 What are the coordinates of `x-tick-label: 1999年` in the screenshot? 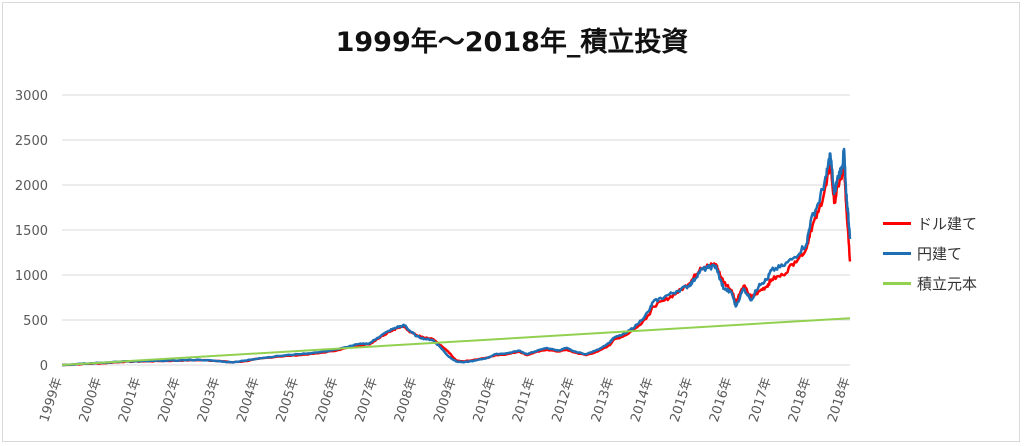 It's located at (51, 400).